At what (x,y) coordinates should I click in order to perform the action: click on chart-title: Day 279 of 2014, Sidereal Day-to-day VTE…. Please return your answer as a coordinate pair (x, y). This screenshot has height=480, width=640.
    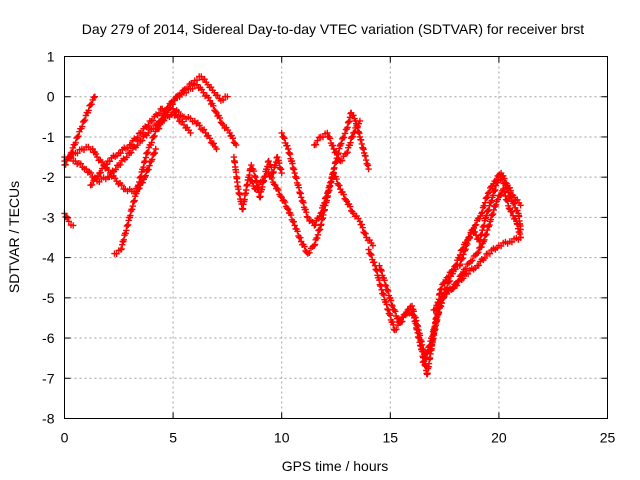
    Looking at the image, I should click on (333, 29).